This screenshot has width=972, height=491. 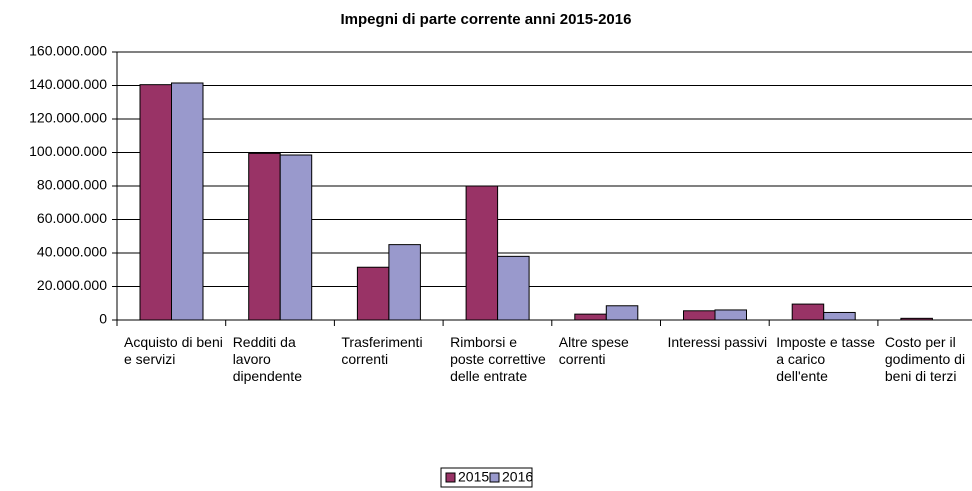 I want to click on x-tick-label: Interessi passivi, so click(x=717, y=342).